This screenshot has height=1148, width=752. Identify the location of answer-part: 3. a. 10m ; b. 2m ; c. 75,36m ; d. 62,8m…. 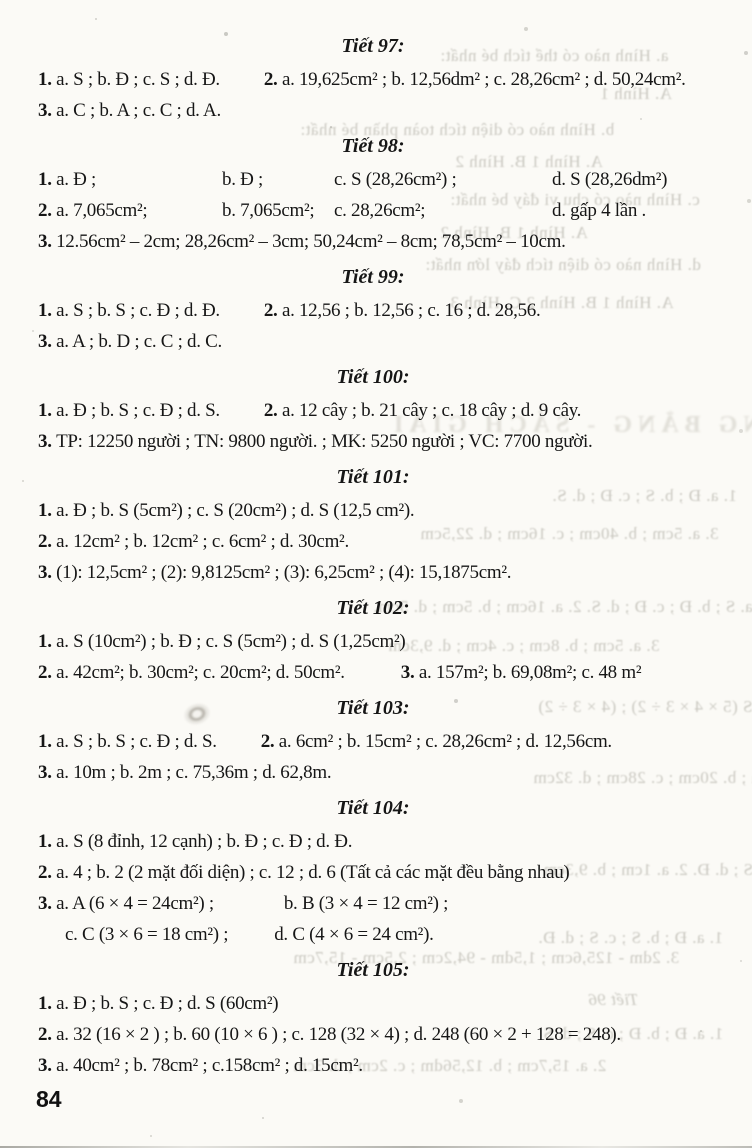
(185, 772).